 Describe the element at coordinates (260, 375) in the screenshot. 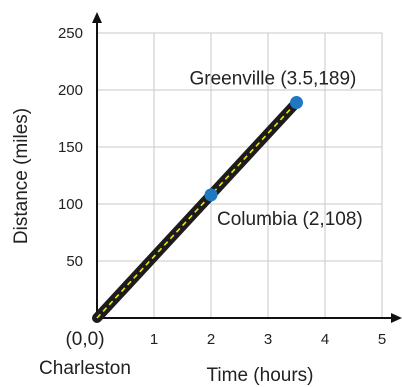

I see `x-axis-title: Time (hours)` at that location.